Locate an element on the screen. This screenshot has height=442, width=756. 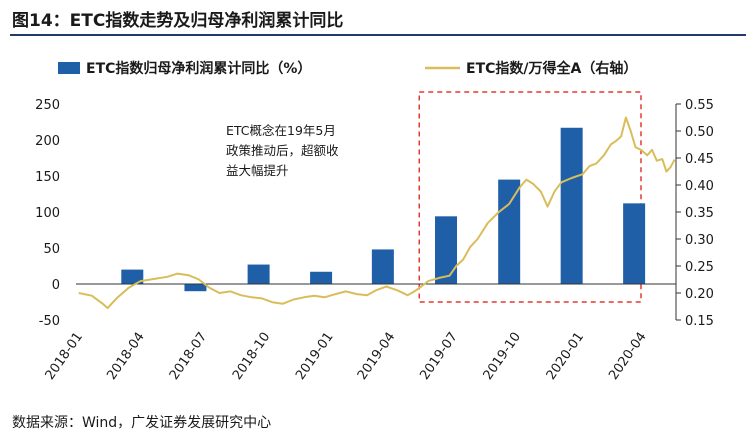
right-tick-label: 0.55 is located at coordinates (699, 105).